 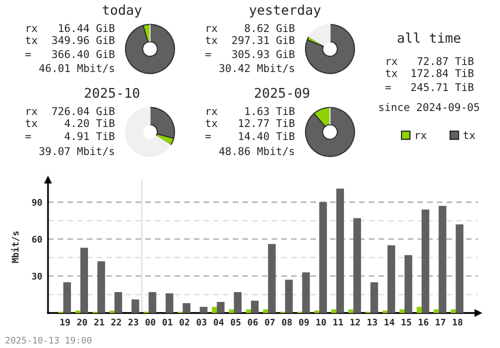 I want to click on text: 72.87 TiB, so click(x=446, y=61).